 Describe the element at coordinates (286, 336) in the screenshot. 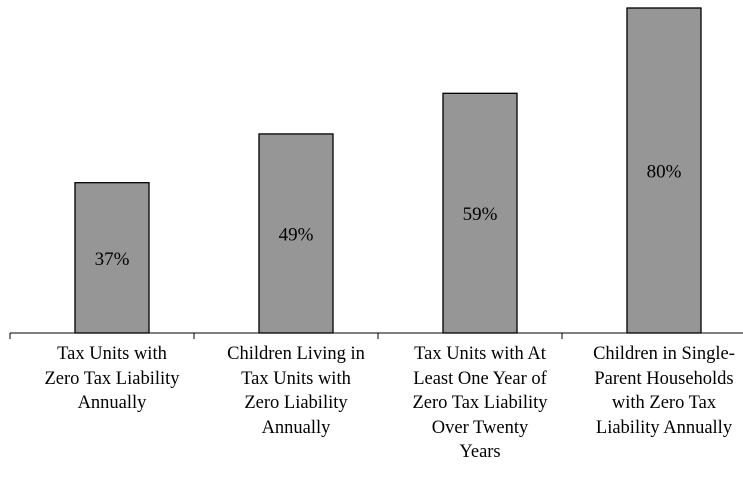

I see `x-axis-ticks` at that location.